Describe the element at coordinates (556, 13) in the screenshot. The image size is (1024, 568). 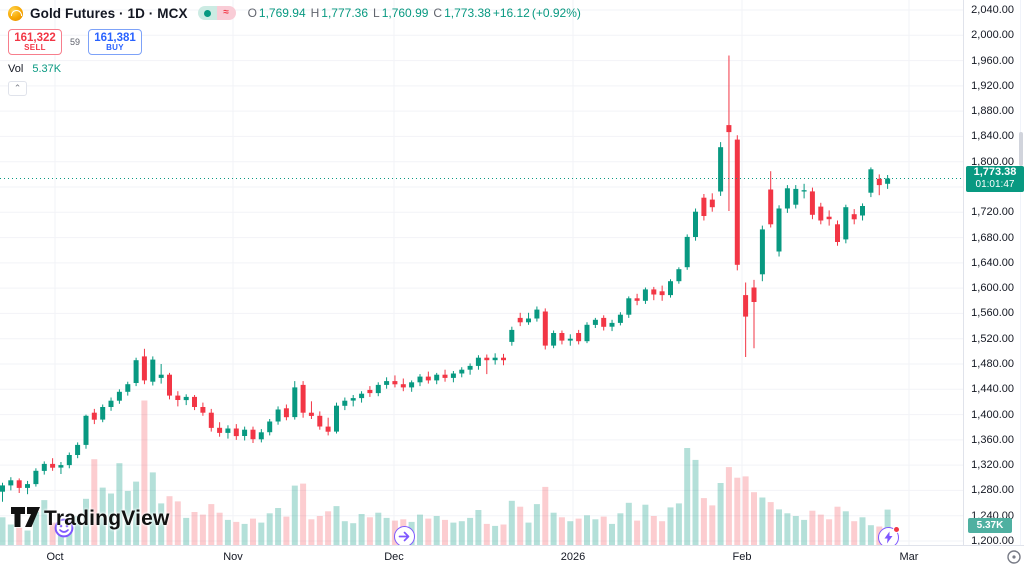
I see `change-percent: (+0.92%)` at that location.